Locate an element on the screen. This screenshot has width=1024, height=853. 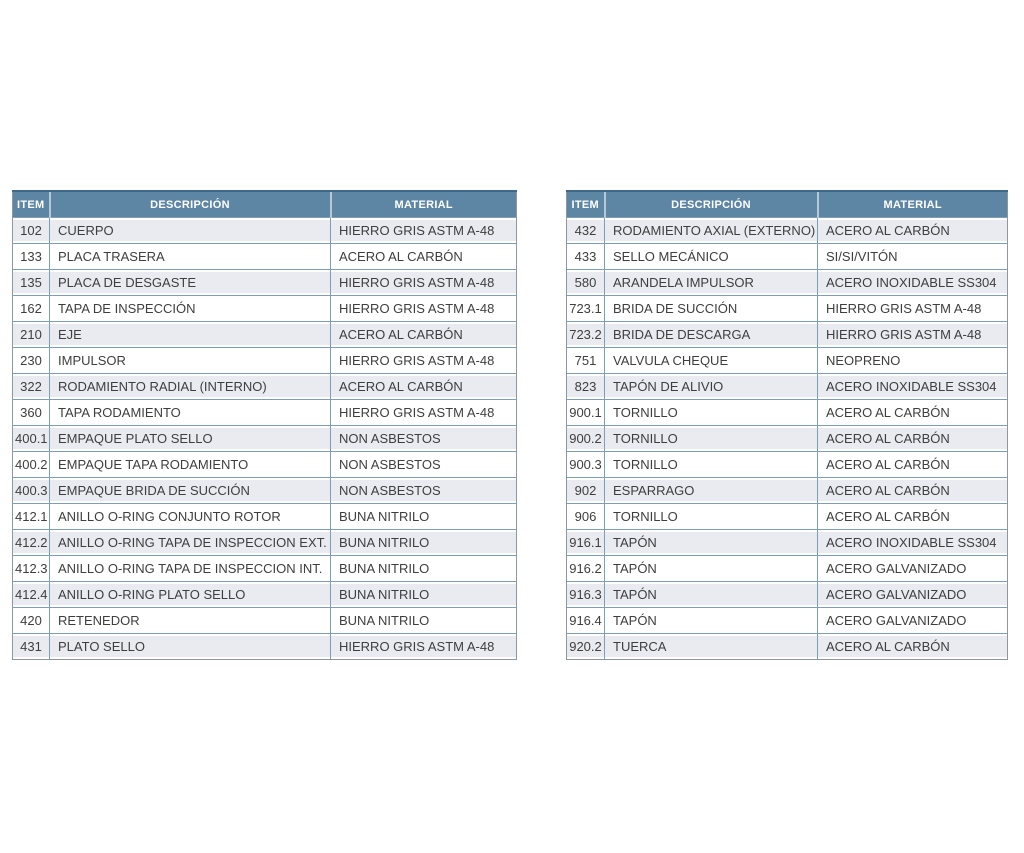
descripcion-cell: ANILLO O-RING TAPA DE INSPECCION EXT. is located at coordinates (190, 542).